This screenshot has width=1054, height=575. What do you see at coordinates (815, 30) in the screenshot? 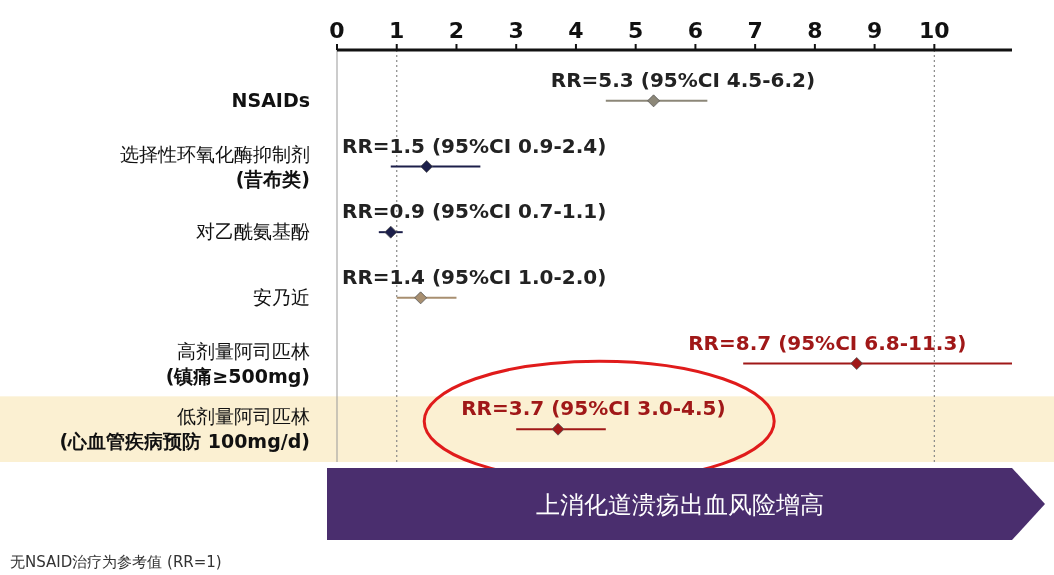
I see `x-tick-label: 8` at bounding box center [815, 30].